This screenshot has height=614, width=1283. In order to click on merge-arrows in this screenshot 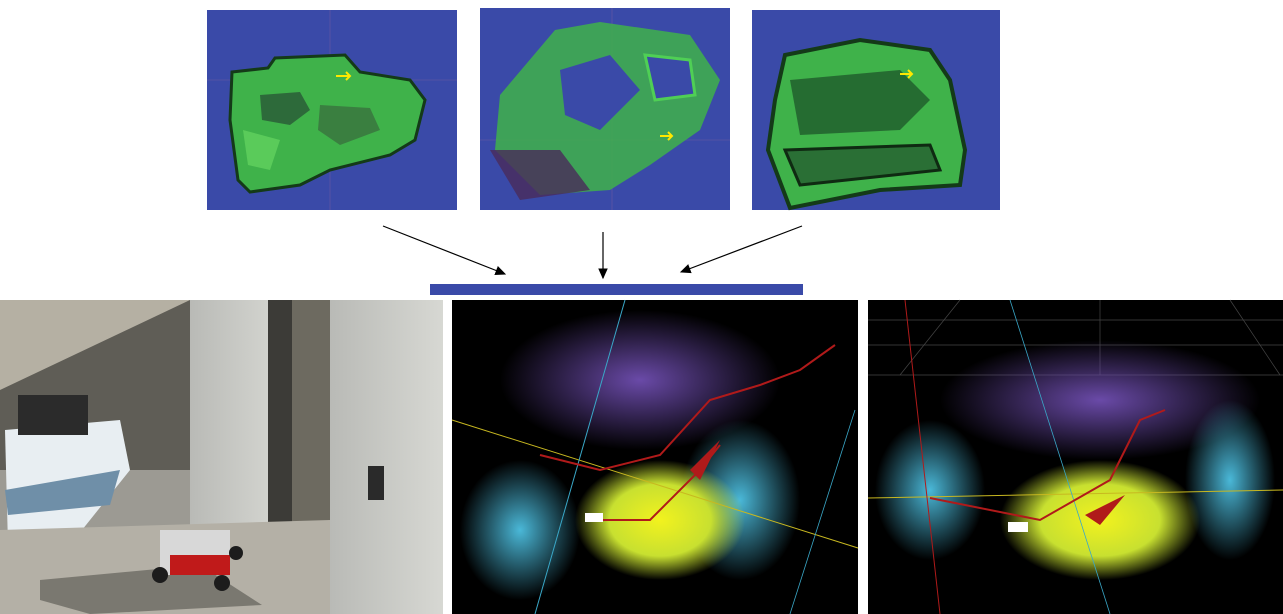, I will do `click(592, 252)`.